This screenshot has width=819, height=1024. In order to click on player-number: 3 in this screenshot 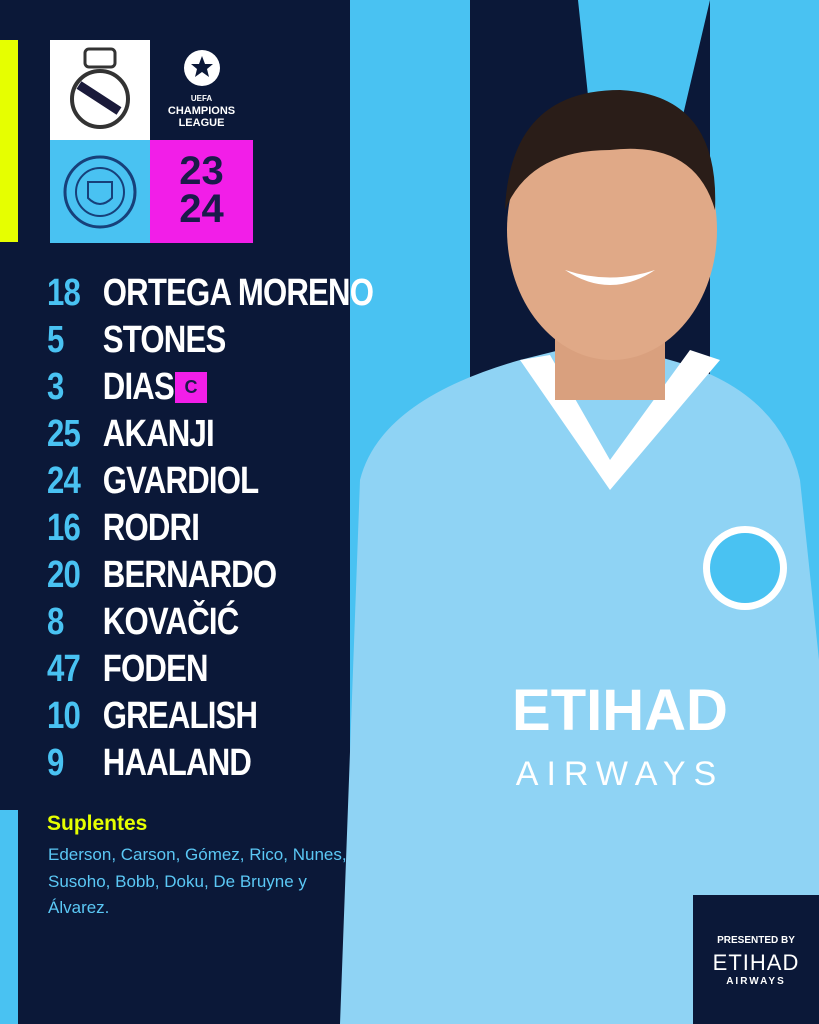, I will do `click(55, 386)`.